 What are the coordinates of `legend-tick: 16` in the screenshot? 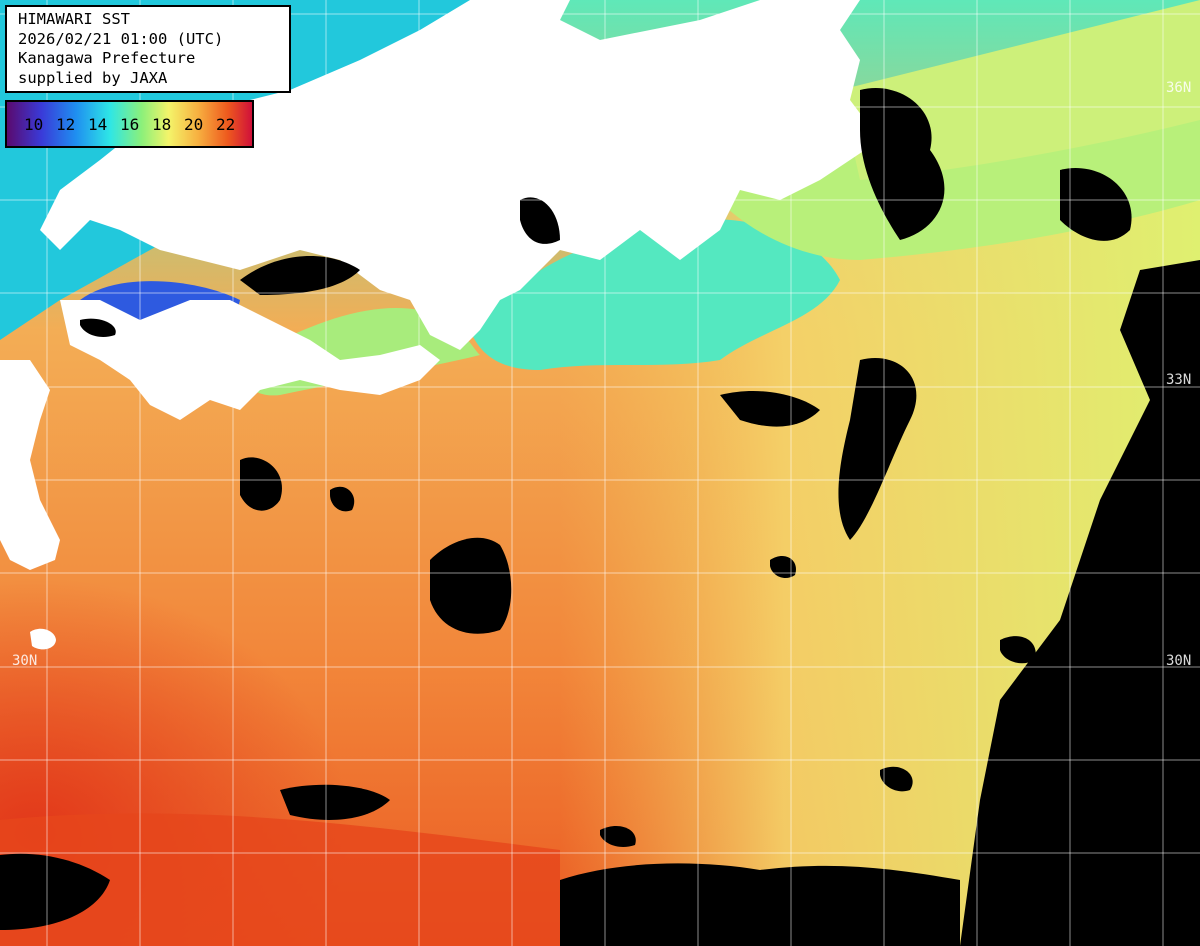 It's located at (130, 124).